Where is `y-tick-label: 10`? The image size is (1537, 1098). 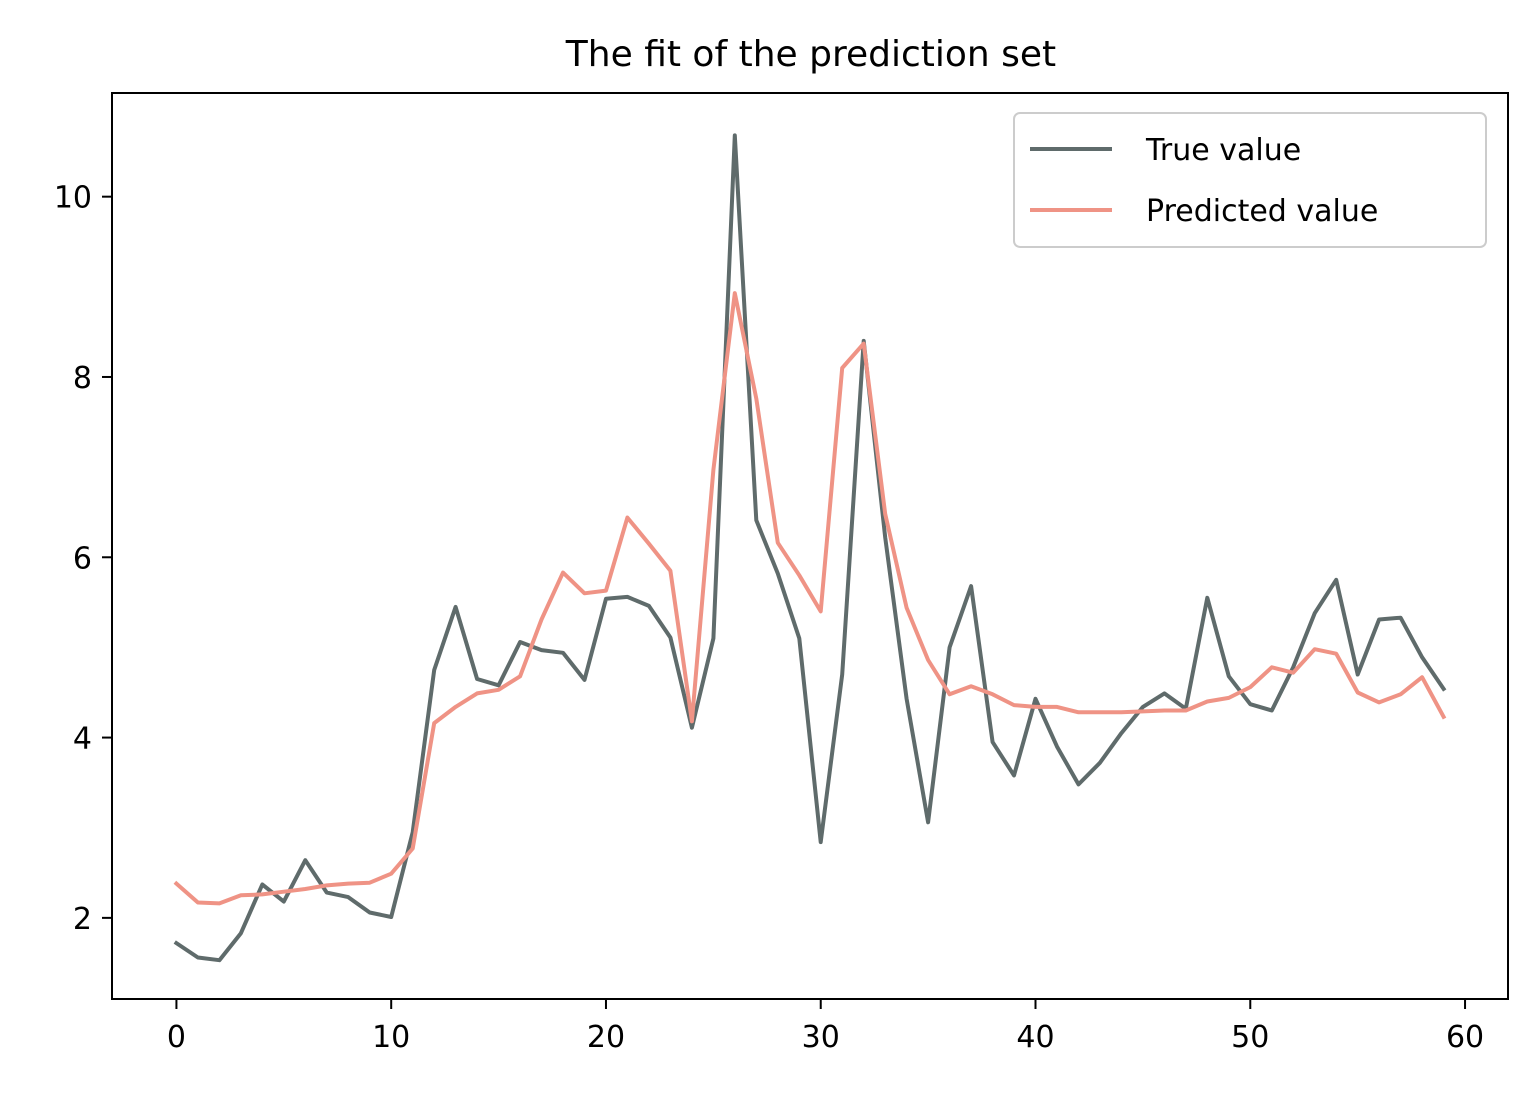 y-tick-label: 10 is located at coordinates (73, 198).